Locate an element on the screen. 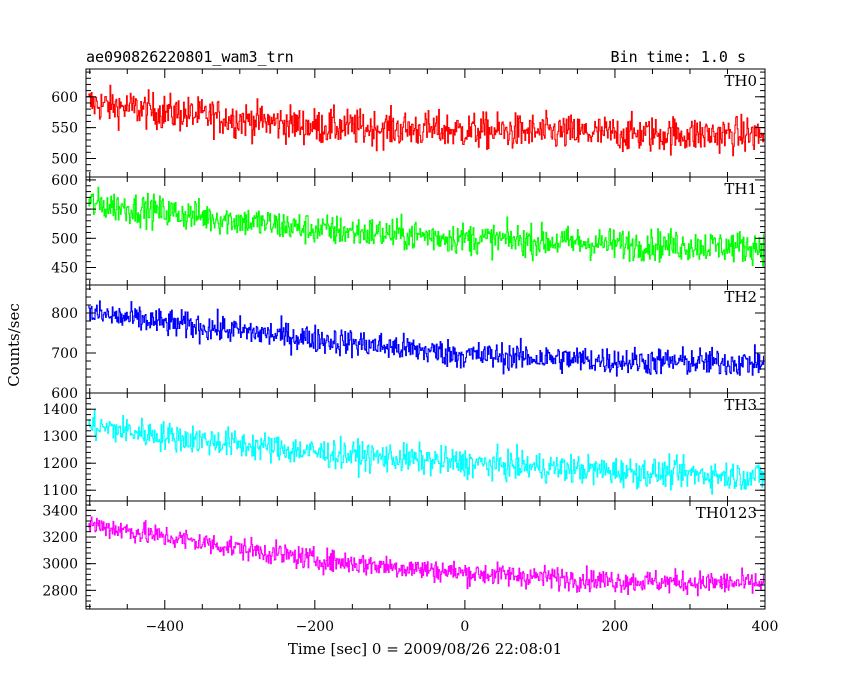  x-tick-label: −200 is located at coordinates (315, 627).